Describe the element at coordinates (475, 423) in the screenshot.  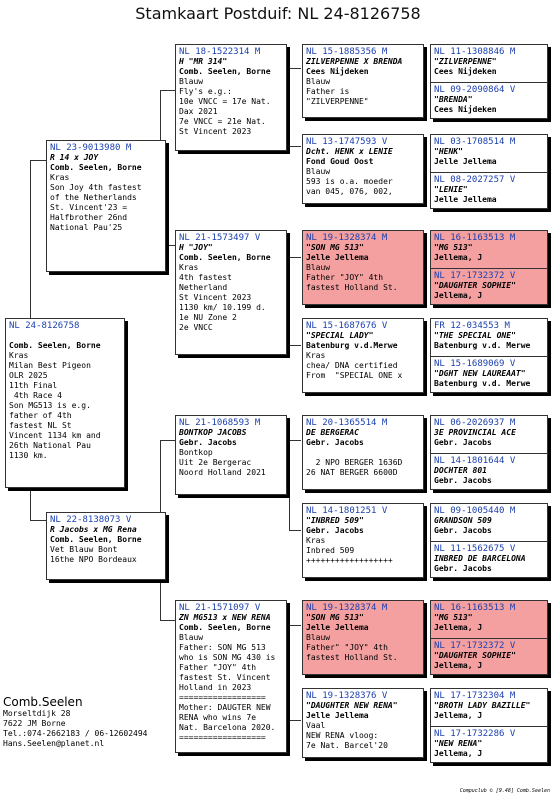
I see `ring-number: NL 06-2026937 M` at that location.